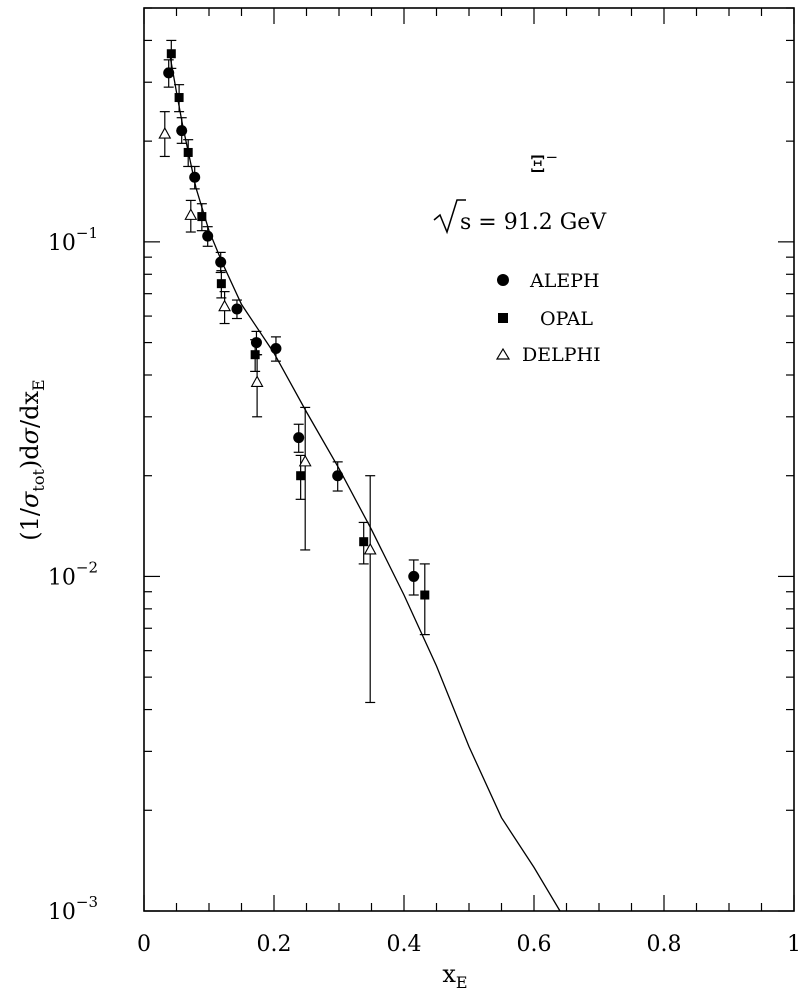 The height and width of the screenshot is (998, 799). I want to click on x-tick-label: 0, so click(144, 944).